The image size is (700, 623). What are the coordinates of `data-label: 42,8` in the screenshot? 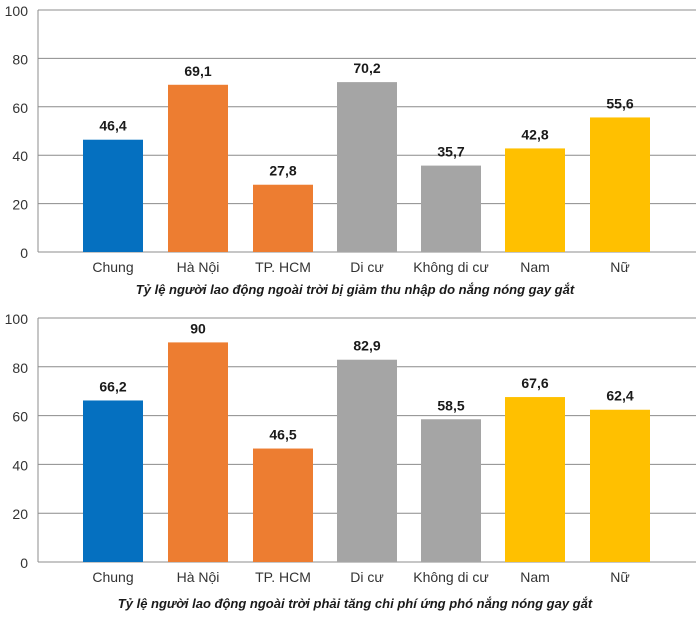 It's located at (534, 134).